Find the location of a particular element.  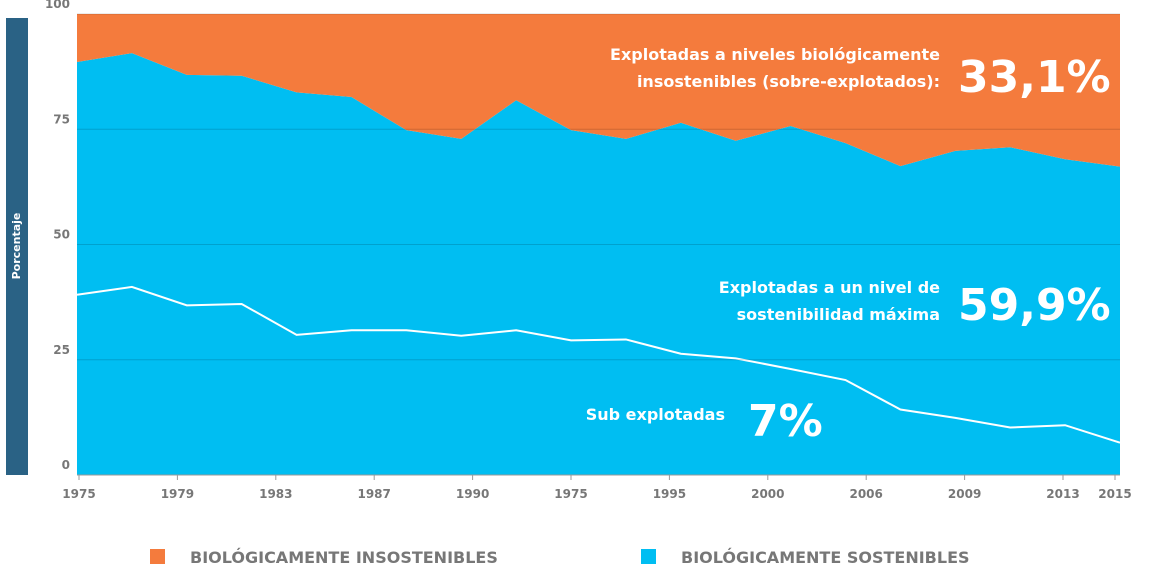

x-tick-label: 2015 is located at coordinates (1114, 494).